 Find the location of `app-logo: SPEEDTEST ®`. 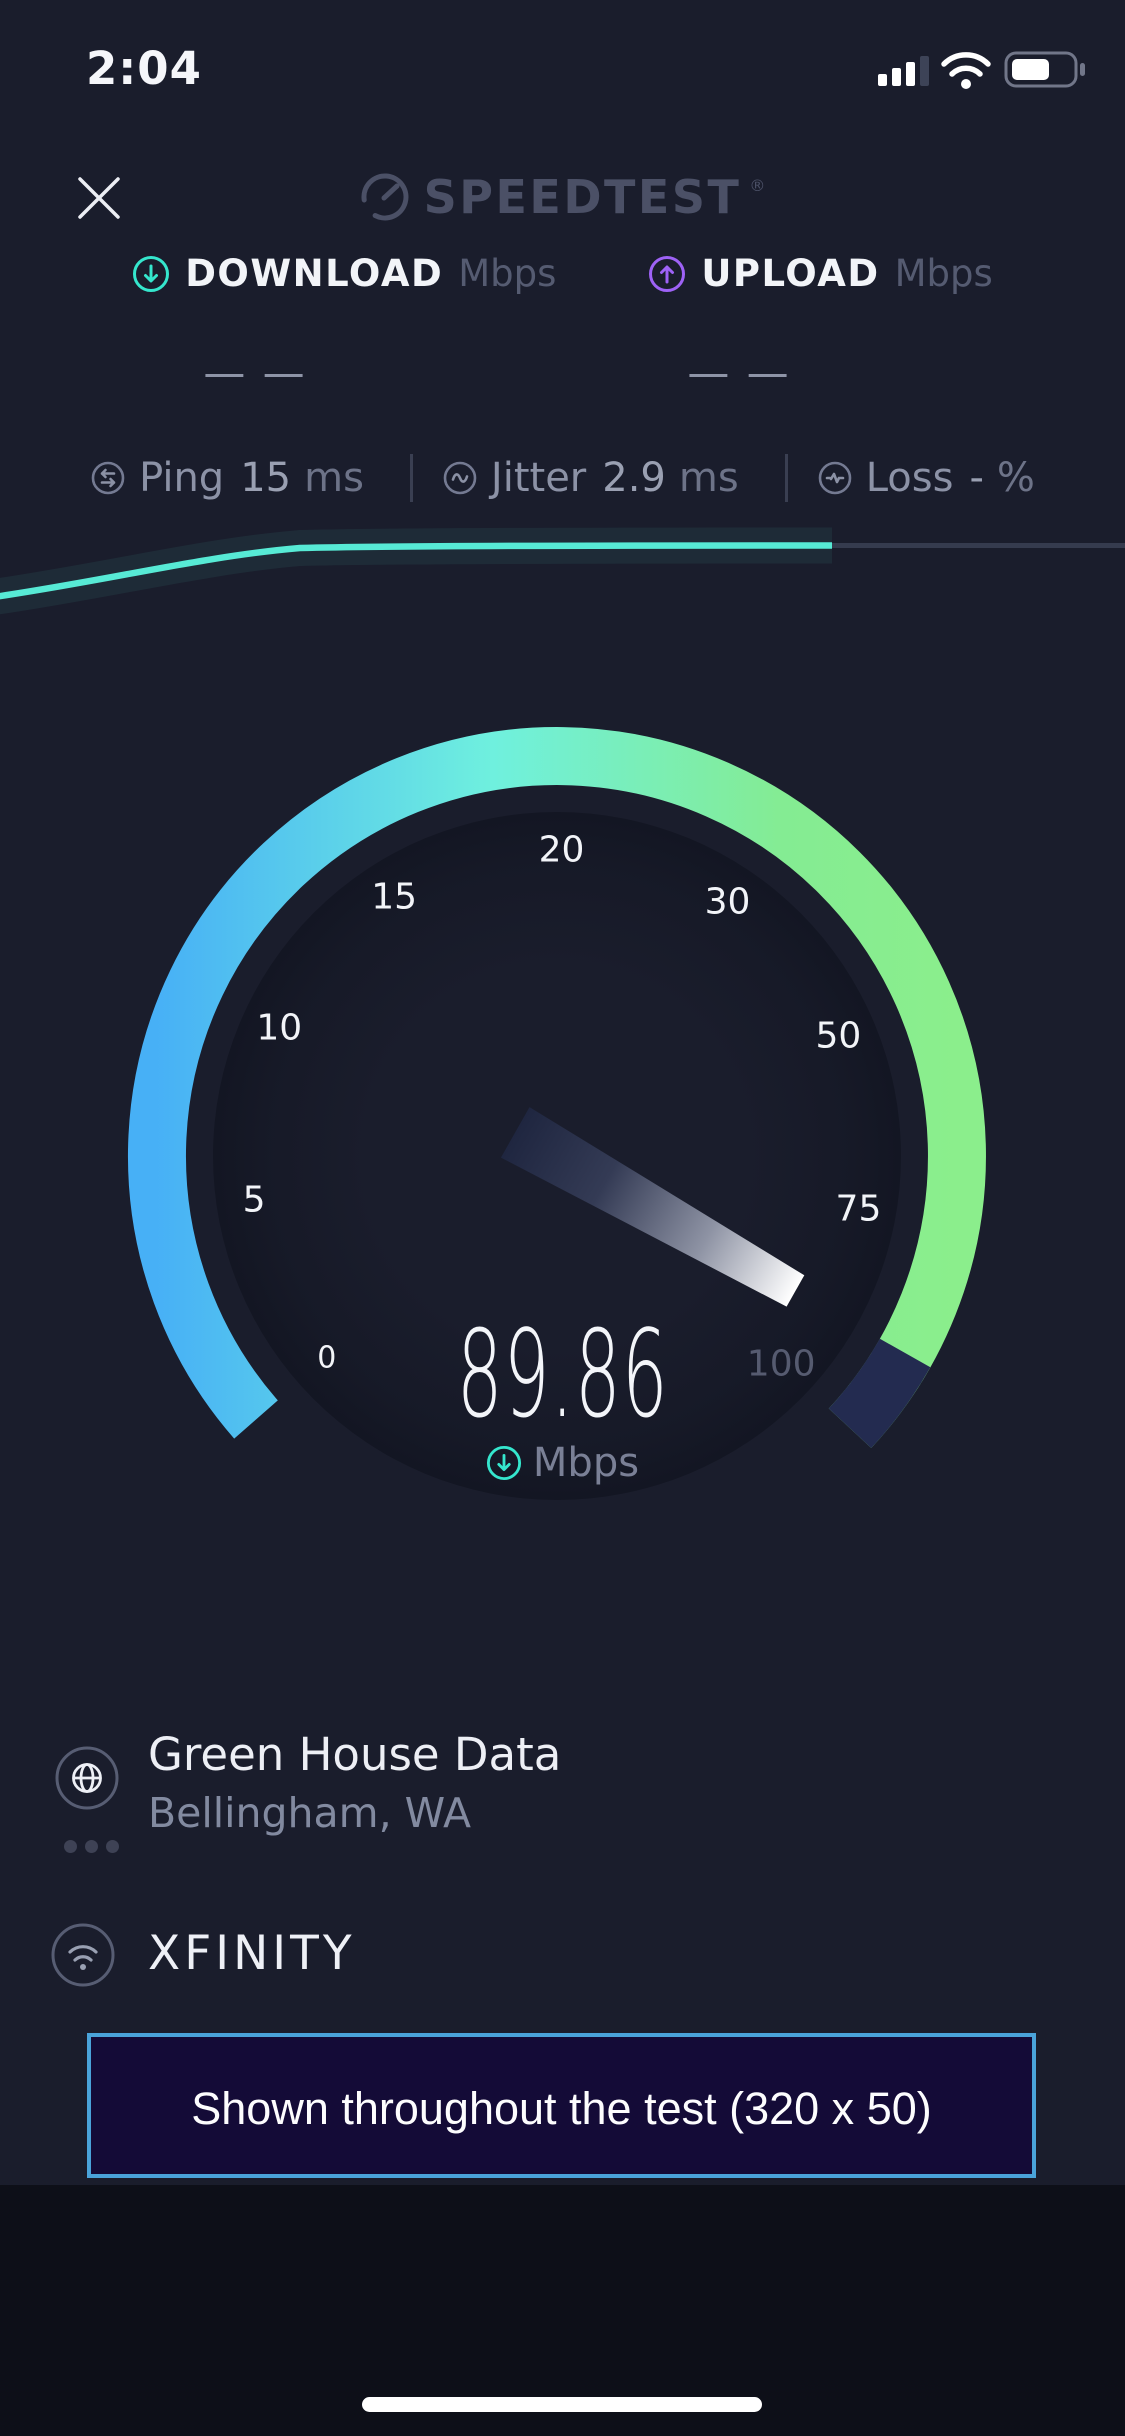

app-logo: SPEEDTEST ® is located at coordinates (562, 197).